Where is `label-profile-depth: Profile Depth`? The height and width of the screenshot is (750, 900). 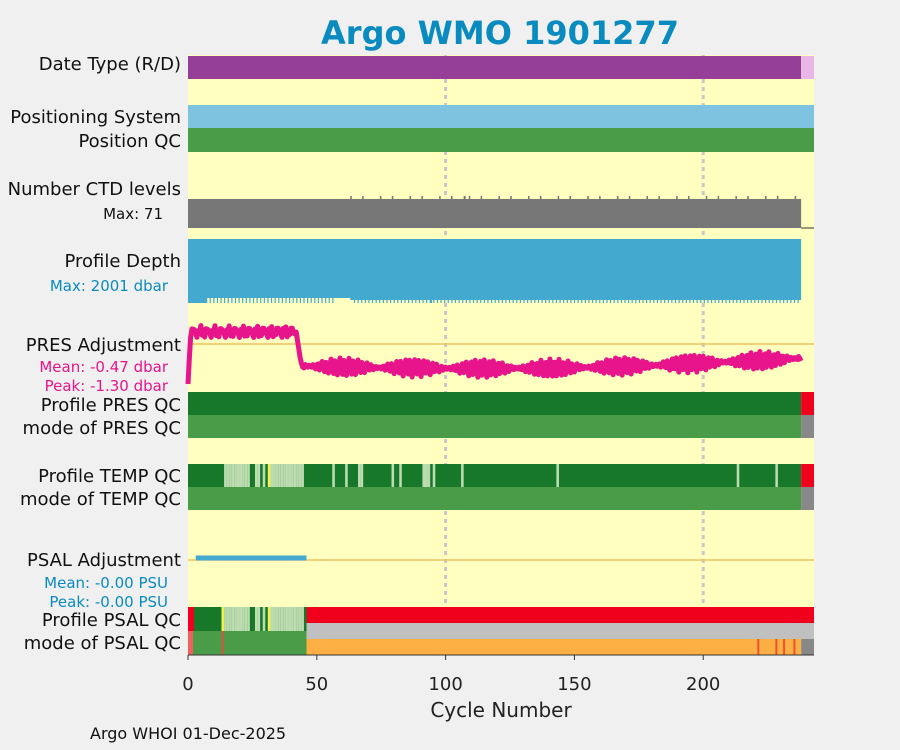 label-profile-depth: Profile Depth is located at coordinates (122, 261).